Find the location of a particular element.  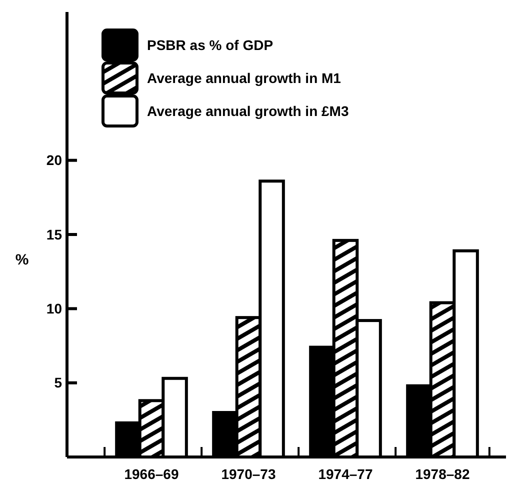

legend-label: Average annual growth in £M3 is located at coordinates (248, 110).